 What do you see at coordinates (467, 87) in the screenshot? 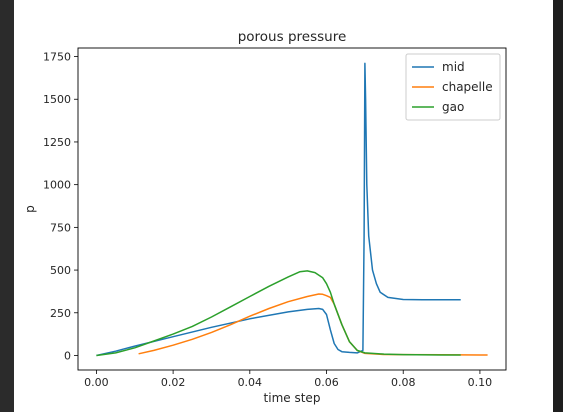
I see `legend-label-chapelle: chapelle` at bounding box center [467, 87].